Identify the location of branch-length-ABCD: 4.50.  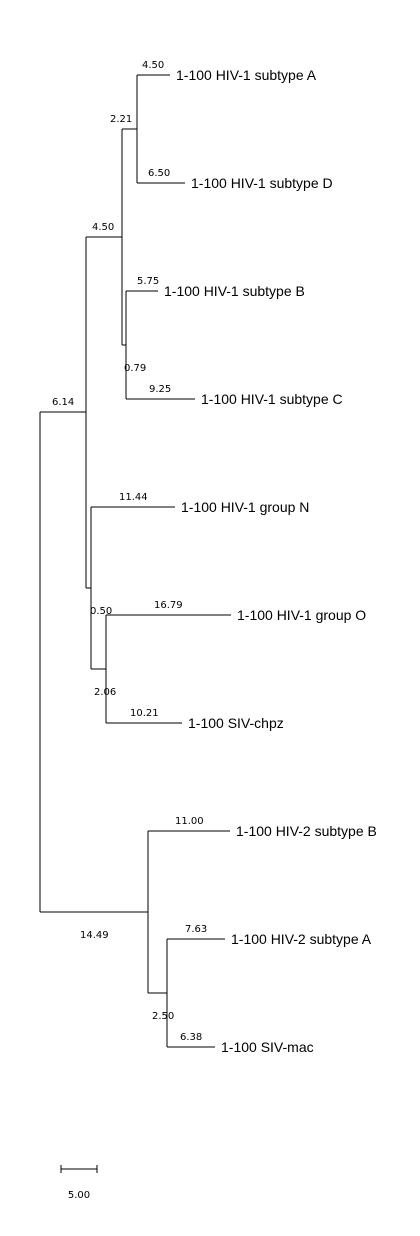
(103, 227).